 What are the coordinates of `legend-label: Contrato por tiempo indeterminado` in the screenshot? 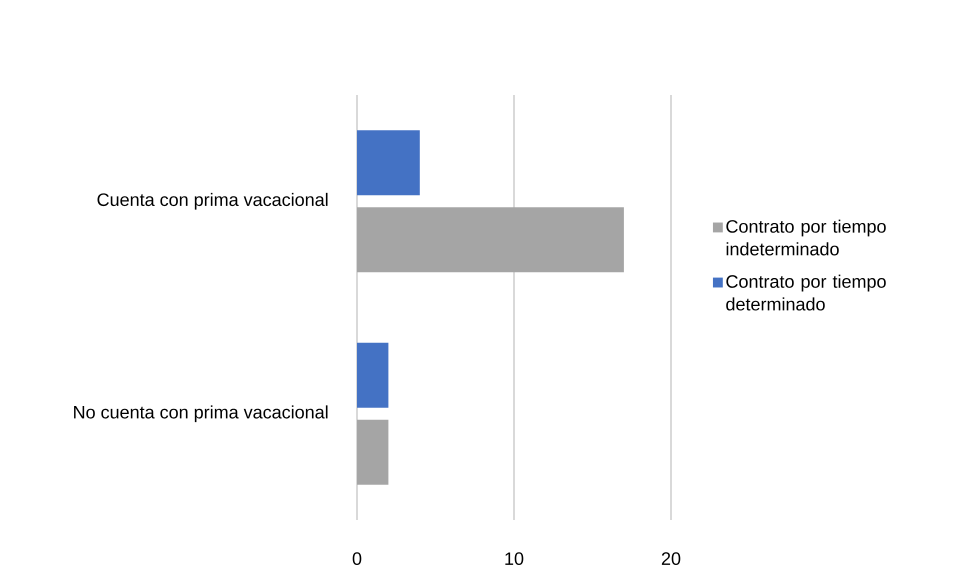 It's located at (806, 238).